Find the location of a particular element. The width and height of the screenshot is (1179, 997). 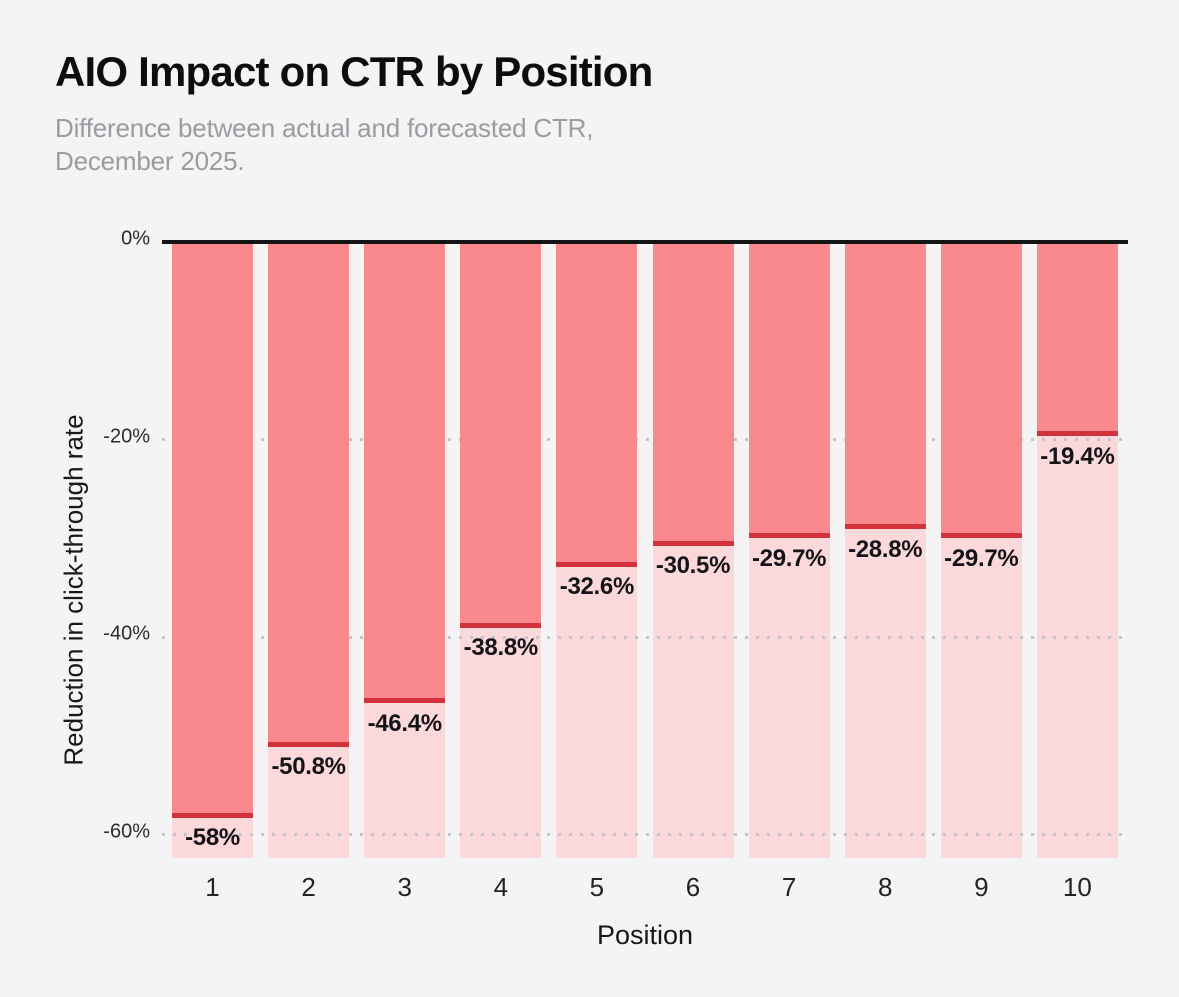

x-tick-label: 1 is located at coordinates (212, 887).